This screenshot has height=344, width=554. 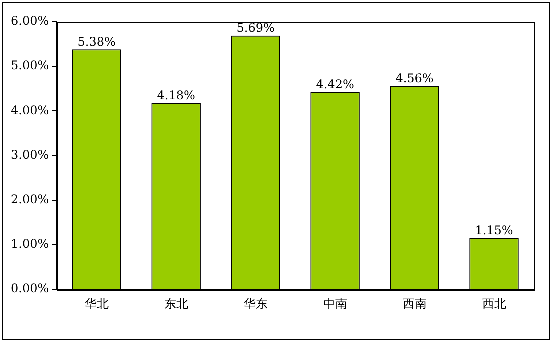 What do you see at coordinates (30, 199) in the screenshot?
I see `y-tick-label: 2.00%` at bounding box center [30, 199].